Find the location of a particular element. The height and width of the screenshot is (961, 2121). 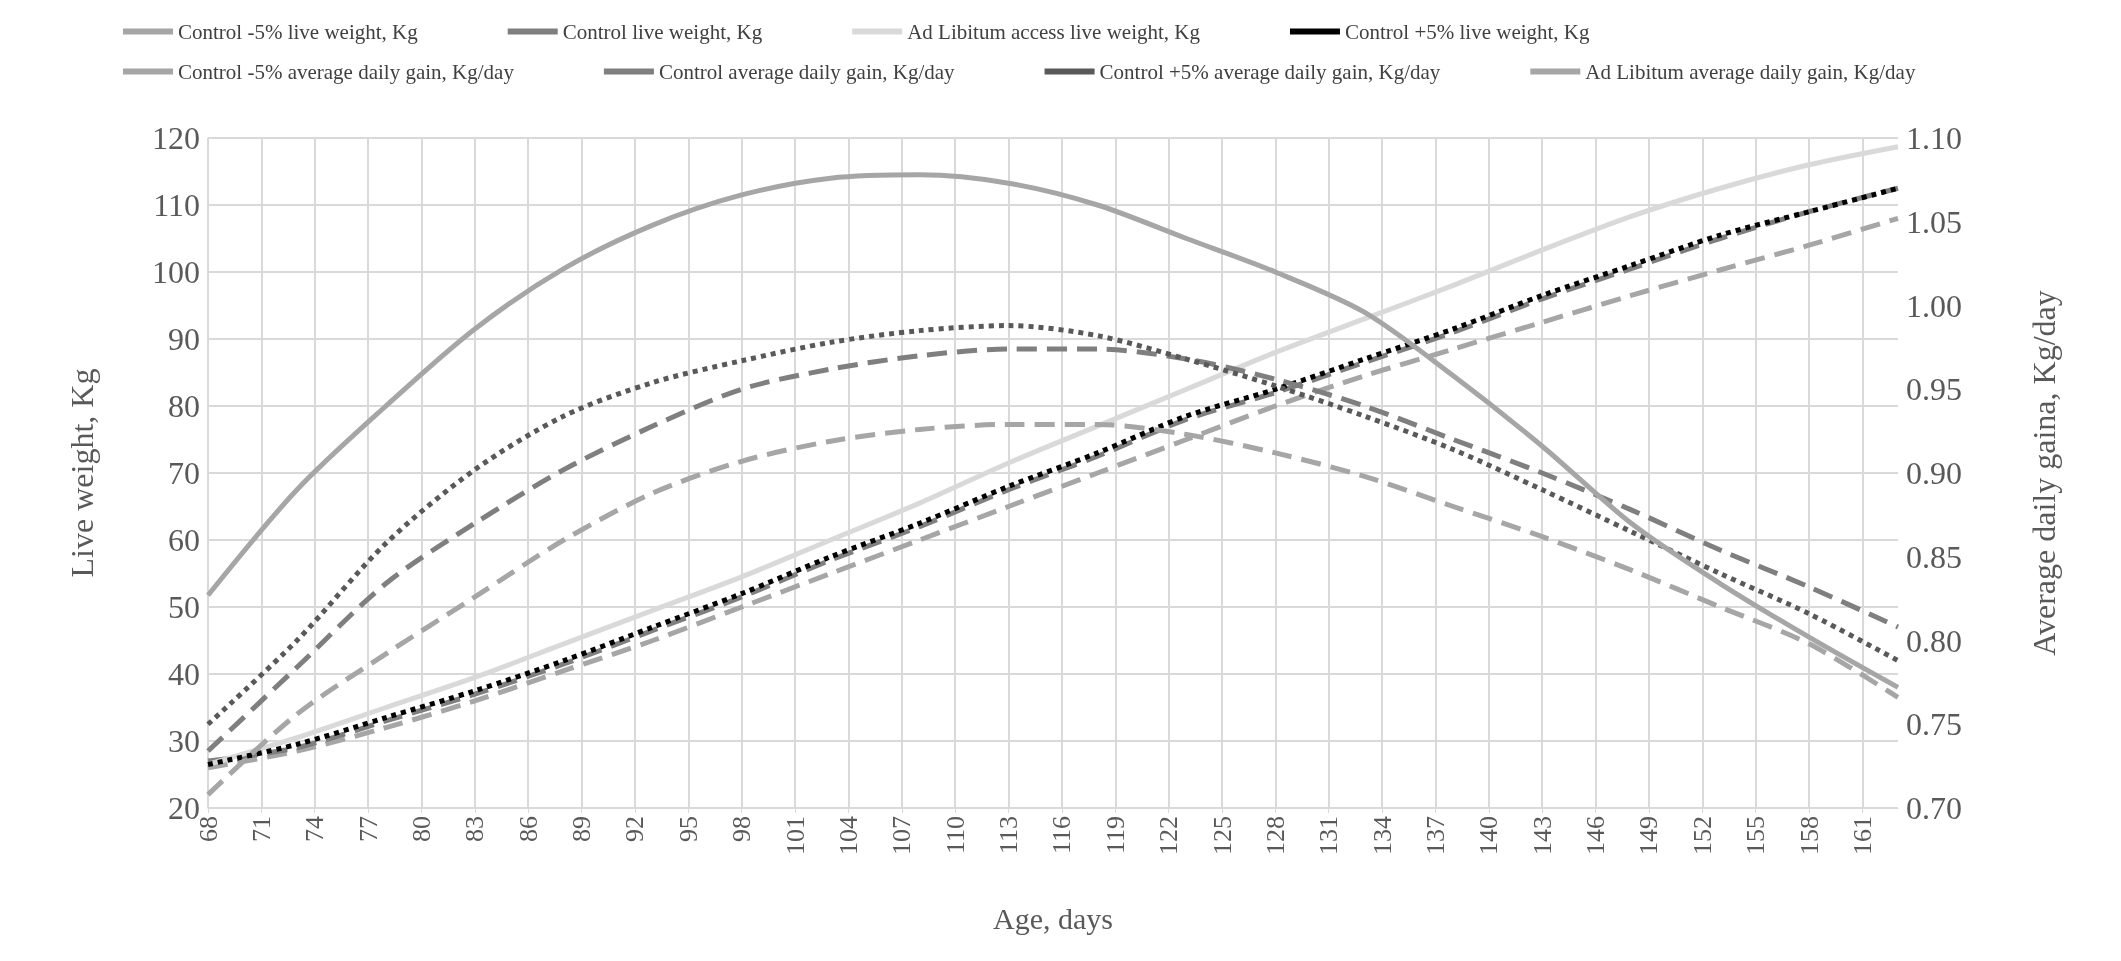

x-tick-label: 71 is located at coordinates (261, 829).